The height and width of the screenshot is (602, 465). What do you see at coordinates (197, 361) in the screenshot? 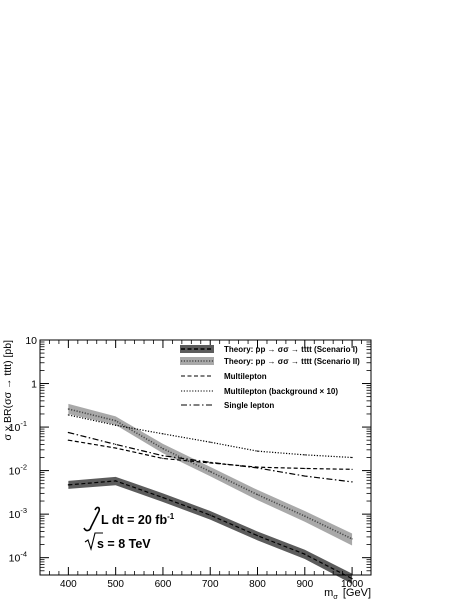
I see `legend-swatch-band` at bounding box center [197, 361].